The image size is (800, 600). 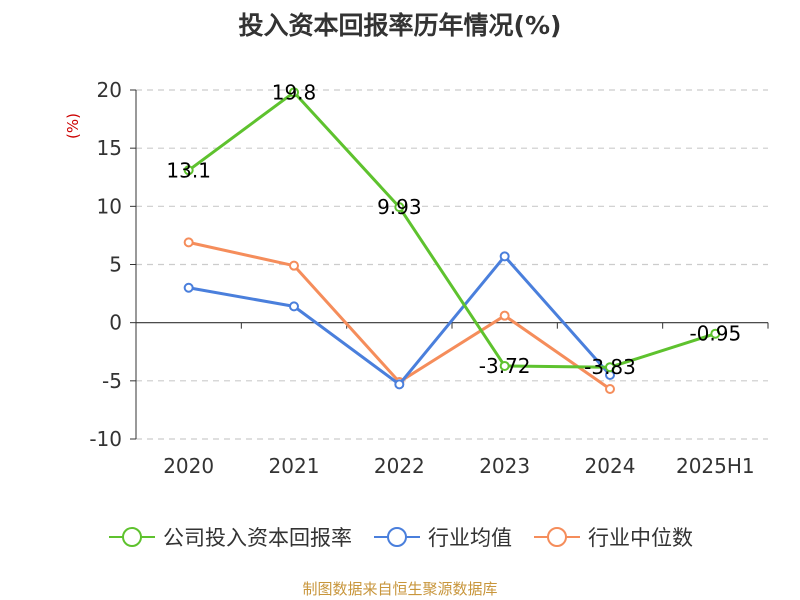 I want to click on x-tick-label: 2022, so click(x=399, y=466).